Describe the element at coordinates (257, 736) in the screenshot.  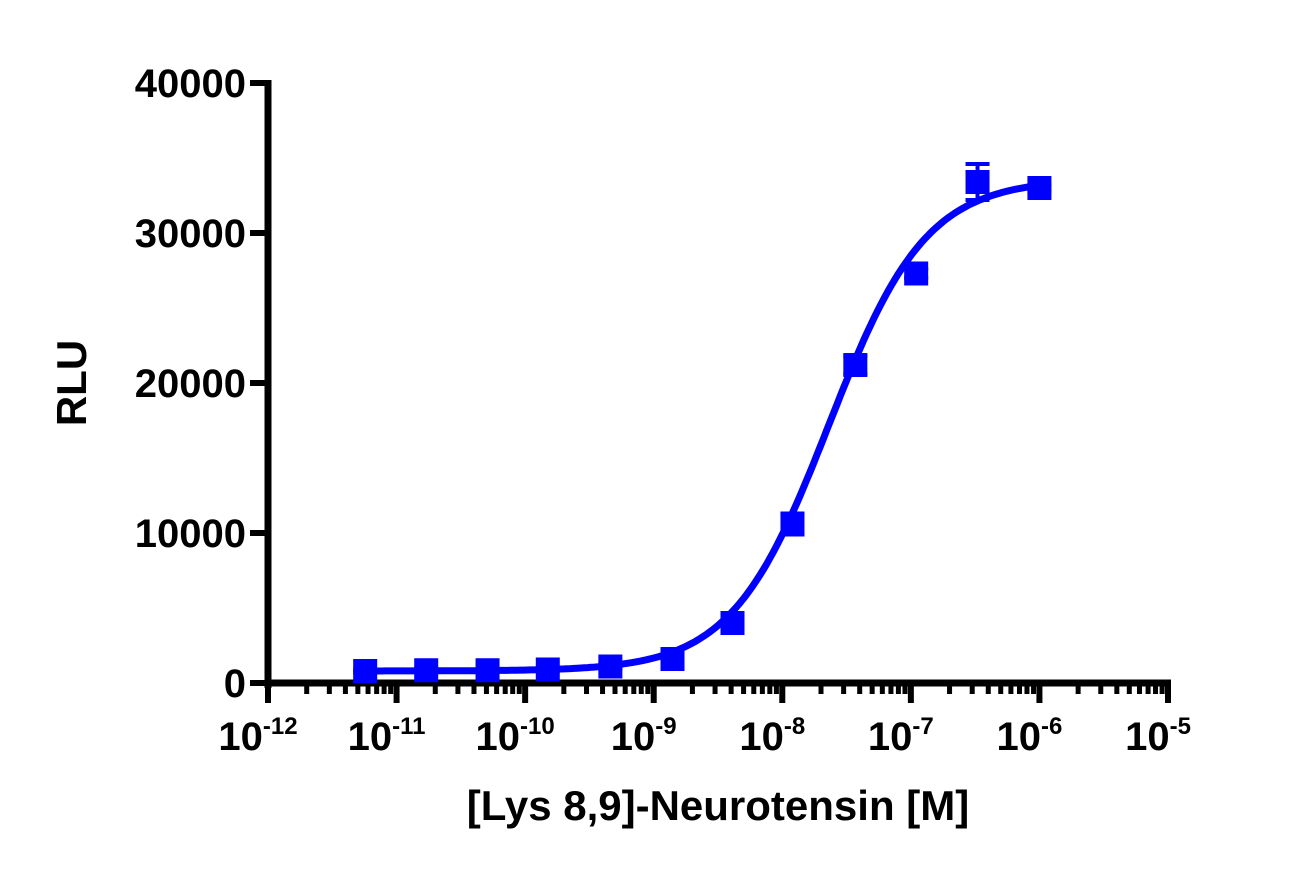
I see `x-tick-label: 10⁻¹²` at that location.